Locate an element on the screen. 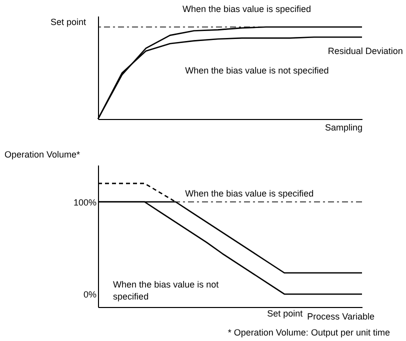 The height and width of the screenshot is (341, 406). ref-line-label: Set point is located at coordinates (68, 22).